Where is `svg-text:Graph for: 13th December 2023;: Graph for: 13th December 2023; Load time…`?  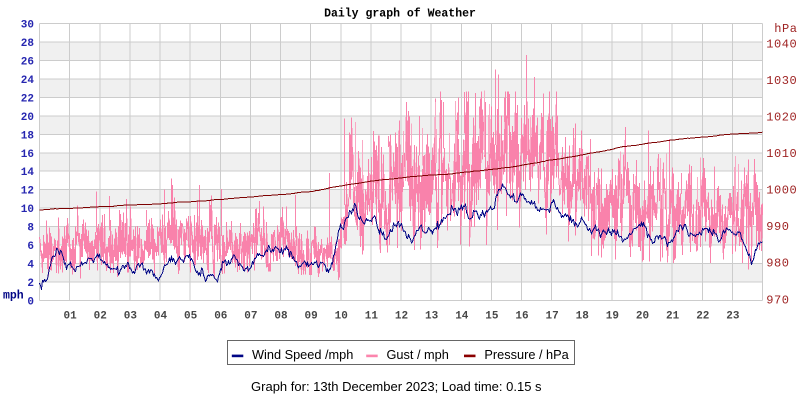 svg-text:Graph for: 13th December 2023;: Graph for: 13th December 2023; Load time… is located at coordinates (396, 386).